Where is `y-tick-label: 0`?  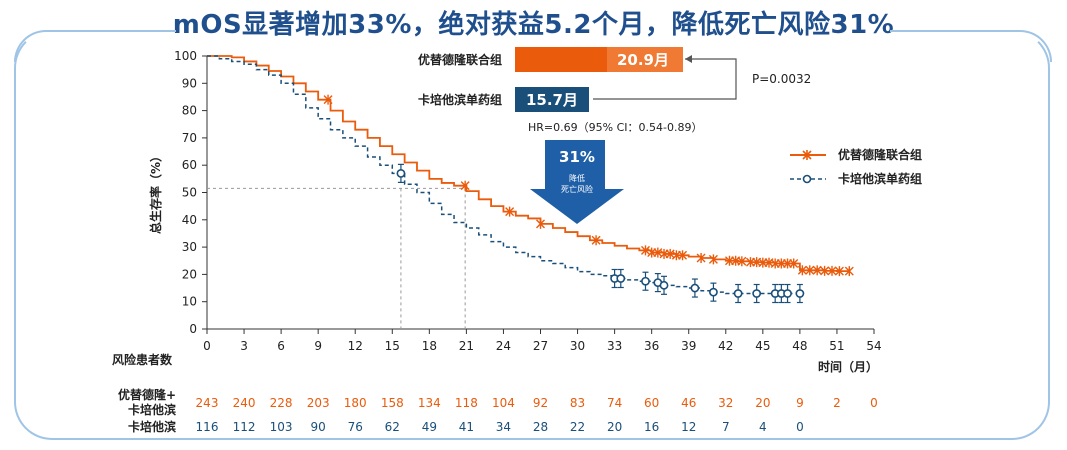 y-tick-label: 0 is located at coordinates (193, 329).